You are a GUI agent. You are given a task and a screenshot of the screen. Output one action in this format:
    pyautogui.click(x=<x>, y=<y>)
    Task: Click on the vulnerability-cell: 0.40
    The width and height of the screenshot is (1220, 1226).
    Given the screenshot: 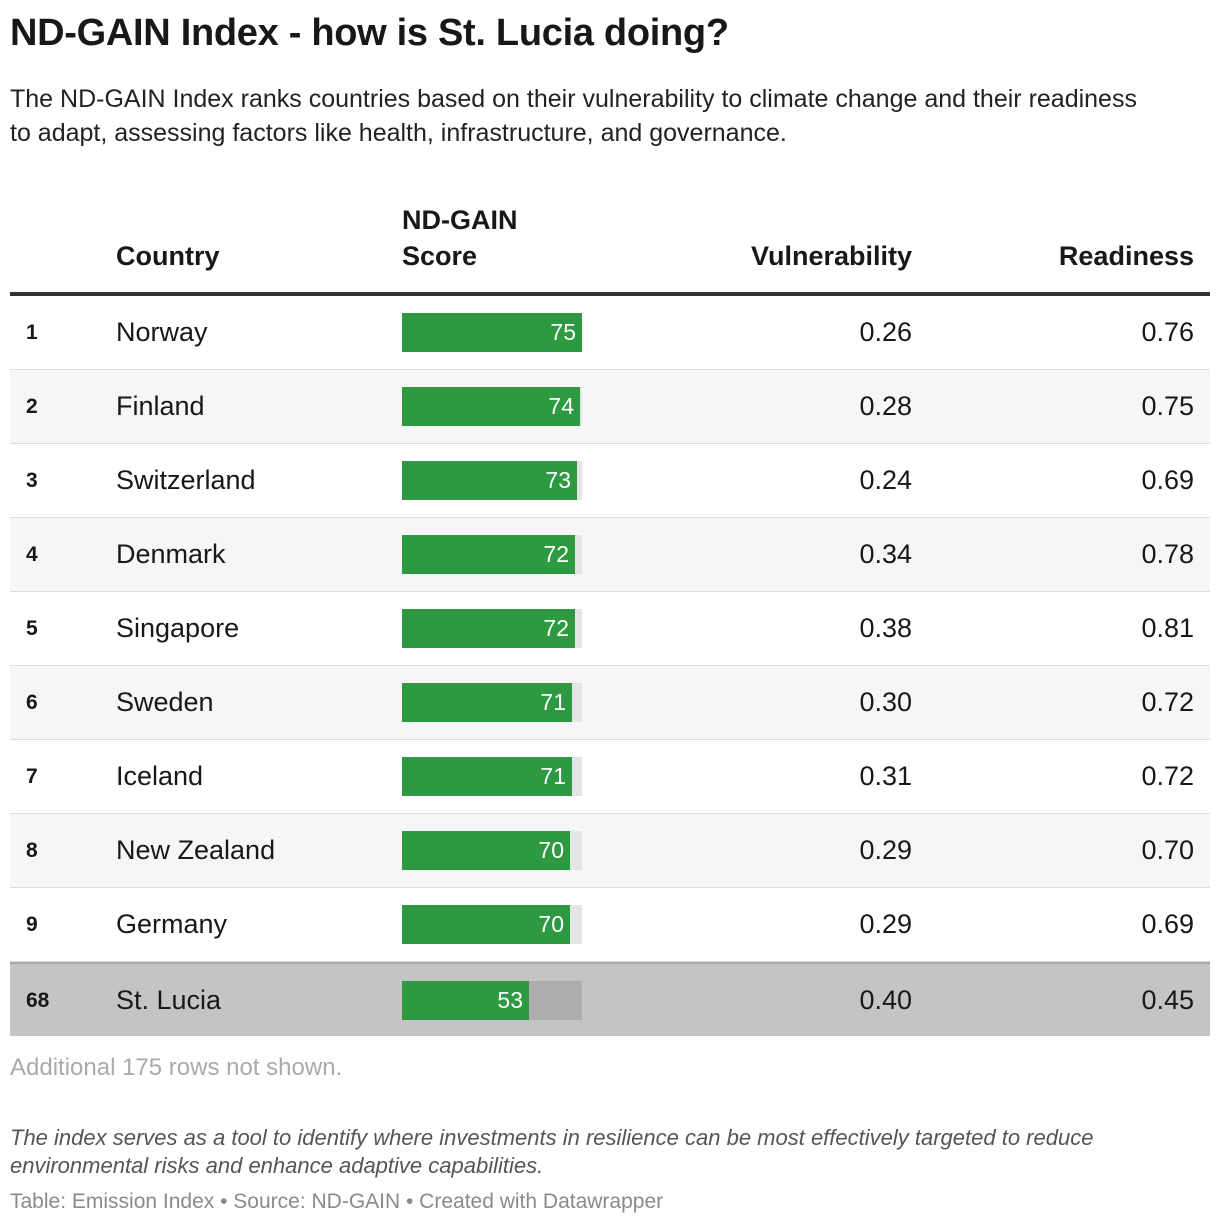 What is the action you would take?
    pyautogui.click(x=885, y=1000)
    